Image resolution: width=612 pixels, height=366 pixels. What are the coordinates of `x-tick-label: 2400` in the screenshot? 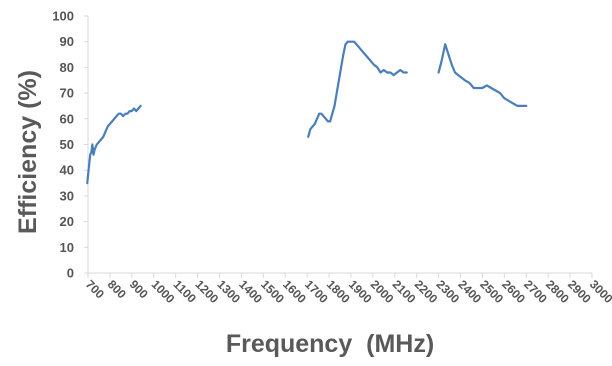 It's located at (469, 291).